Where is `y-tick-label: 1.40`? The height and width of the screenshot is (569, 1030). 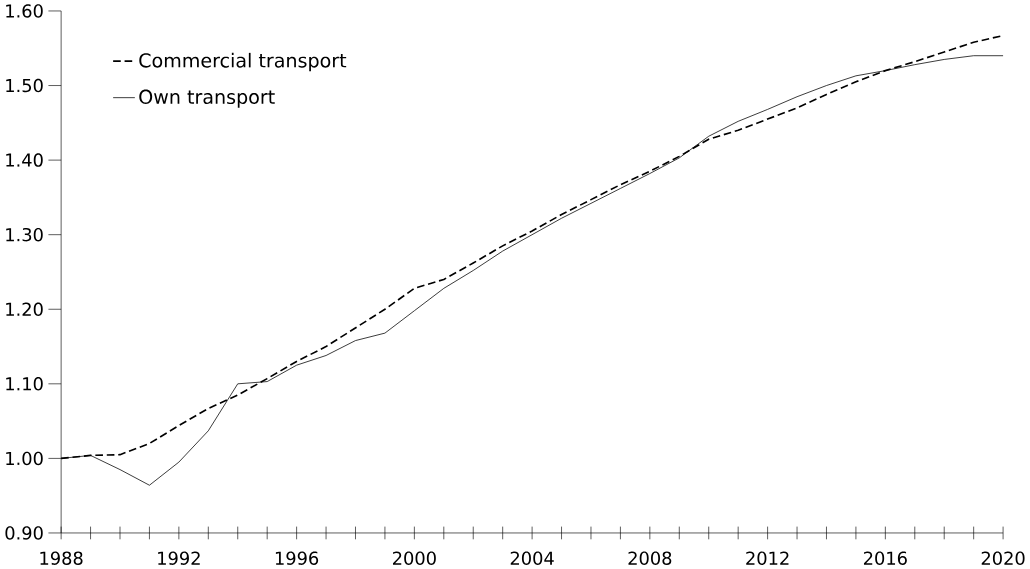 y-tick-label: 1.40 is located at coordinates (24, 160).